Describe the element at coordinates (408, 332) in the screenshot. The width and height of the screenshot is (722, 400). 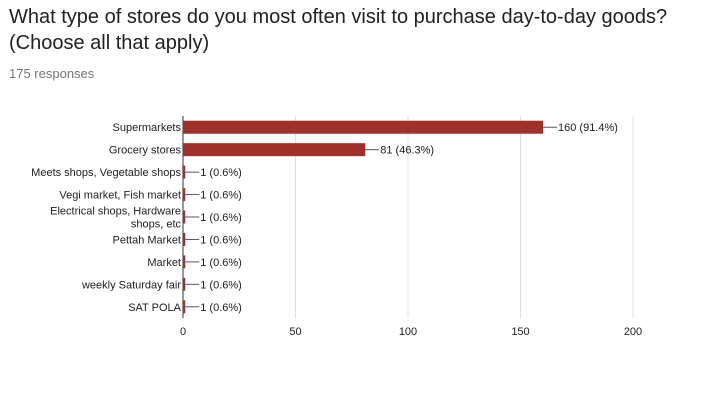
I see `x-tick-label: 100` at that location.